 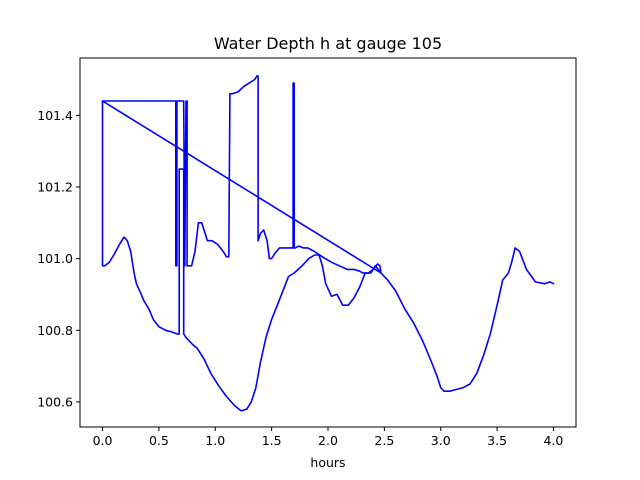 What do you see at coordinates (215, 440) in the screenshot?
I see `x-tick-label: 1.0` at bounding box center [215, 440].